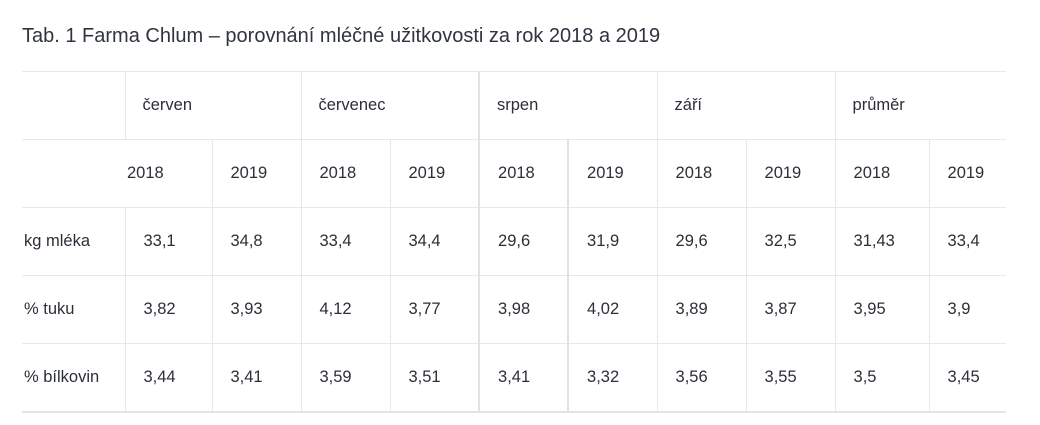 This screenshot has height=425, width=1040. What do you see at coordinates (790, 378) in the screenshot?
I see `table-cell: 3,55` at bounding box center [790, 378].